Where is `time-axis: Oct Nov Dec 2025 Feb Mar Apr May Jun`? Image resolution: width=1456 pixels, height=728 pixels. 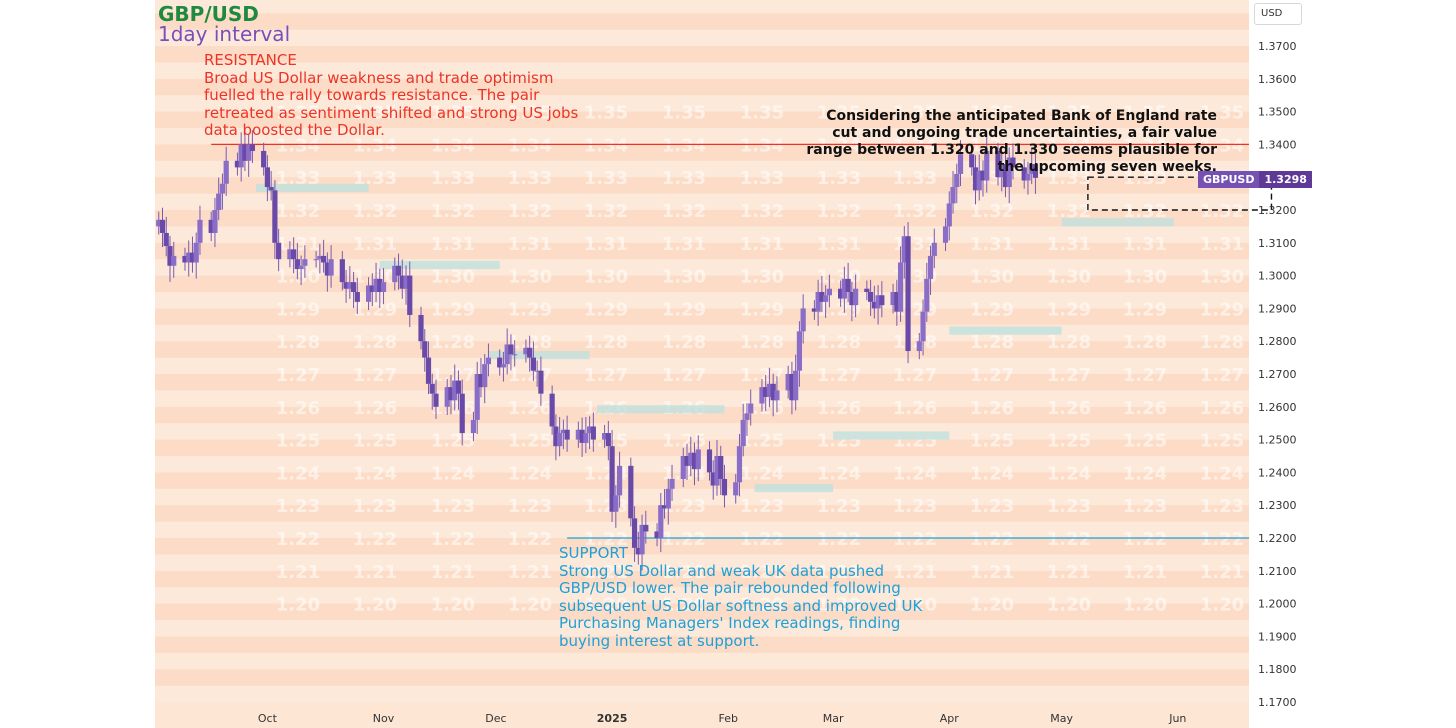 time-axis: Oct Nov Dec 2025 Feb Mar Apr May Jun is located at coordinates (722, 718).